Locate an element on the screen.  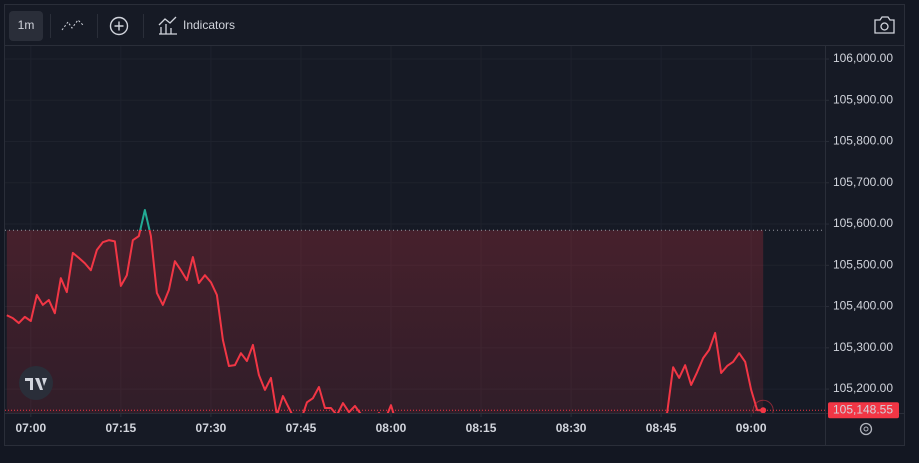
logo-badge is located at coordinates (36, 383).